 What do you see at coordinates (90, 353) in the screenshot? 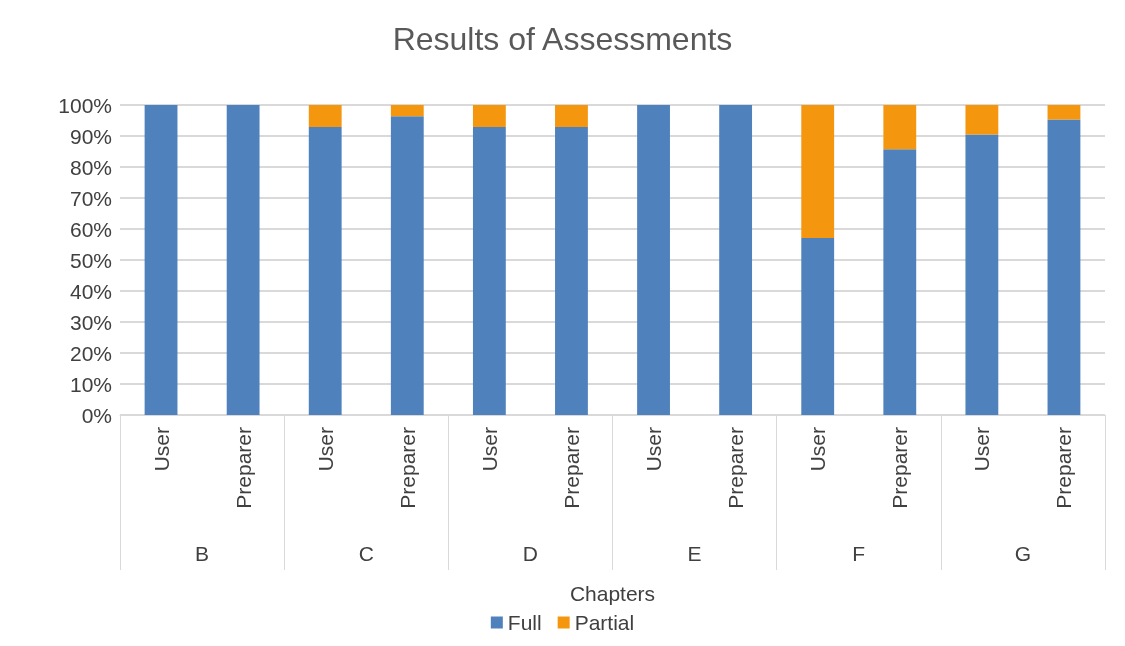
I see `y-tick-label: 20%` at bounding box center [90, 353].